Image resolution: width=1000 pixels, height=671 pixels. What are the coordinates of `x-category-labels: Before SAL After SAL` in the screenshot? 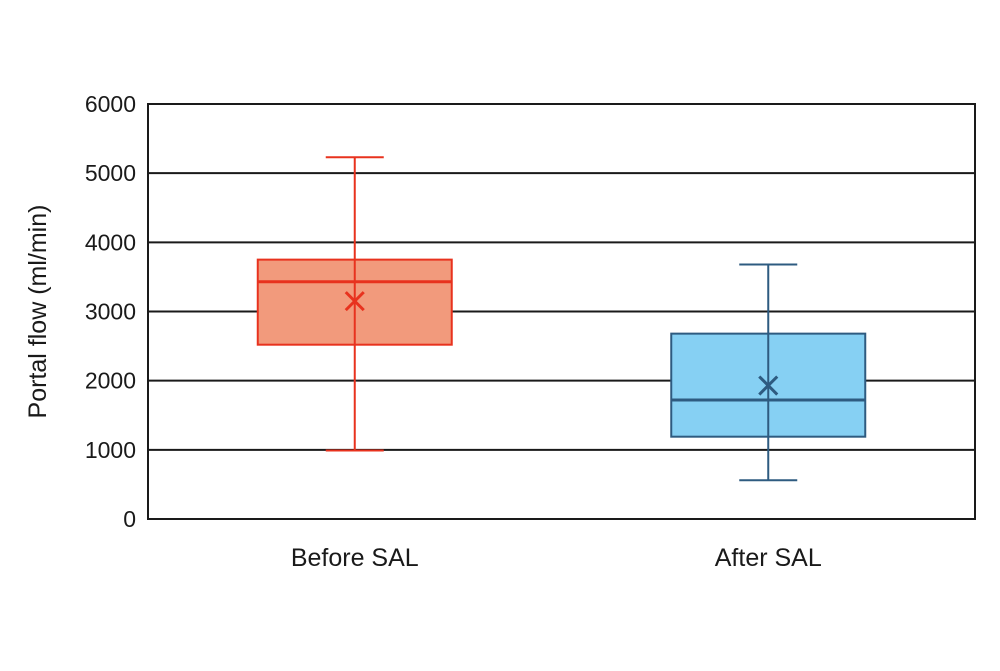 It's located at (556, 558).